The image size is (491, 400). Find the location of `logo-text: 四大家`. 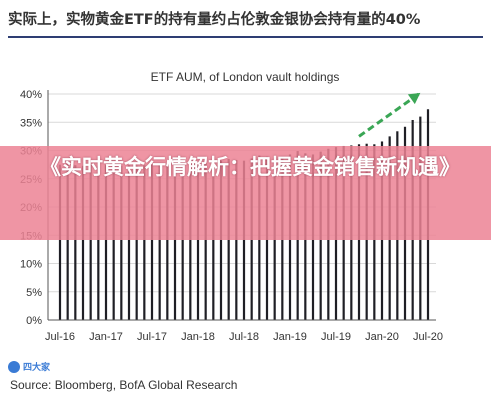

logo-text: 四大家 is located at coordinates (37, 368).